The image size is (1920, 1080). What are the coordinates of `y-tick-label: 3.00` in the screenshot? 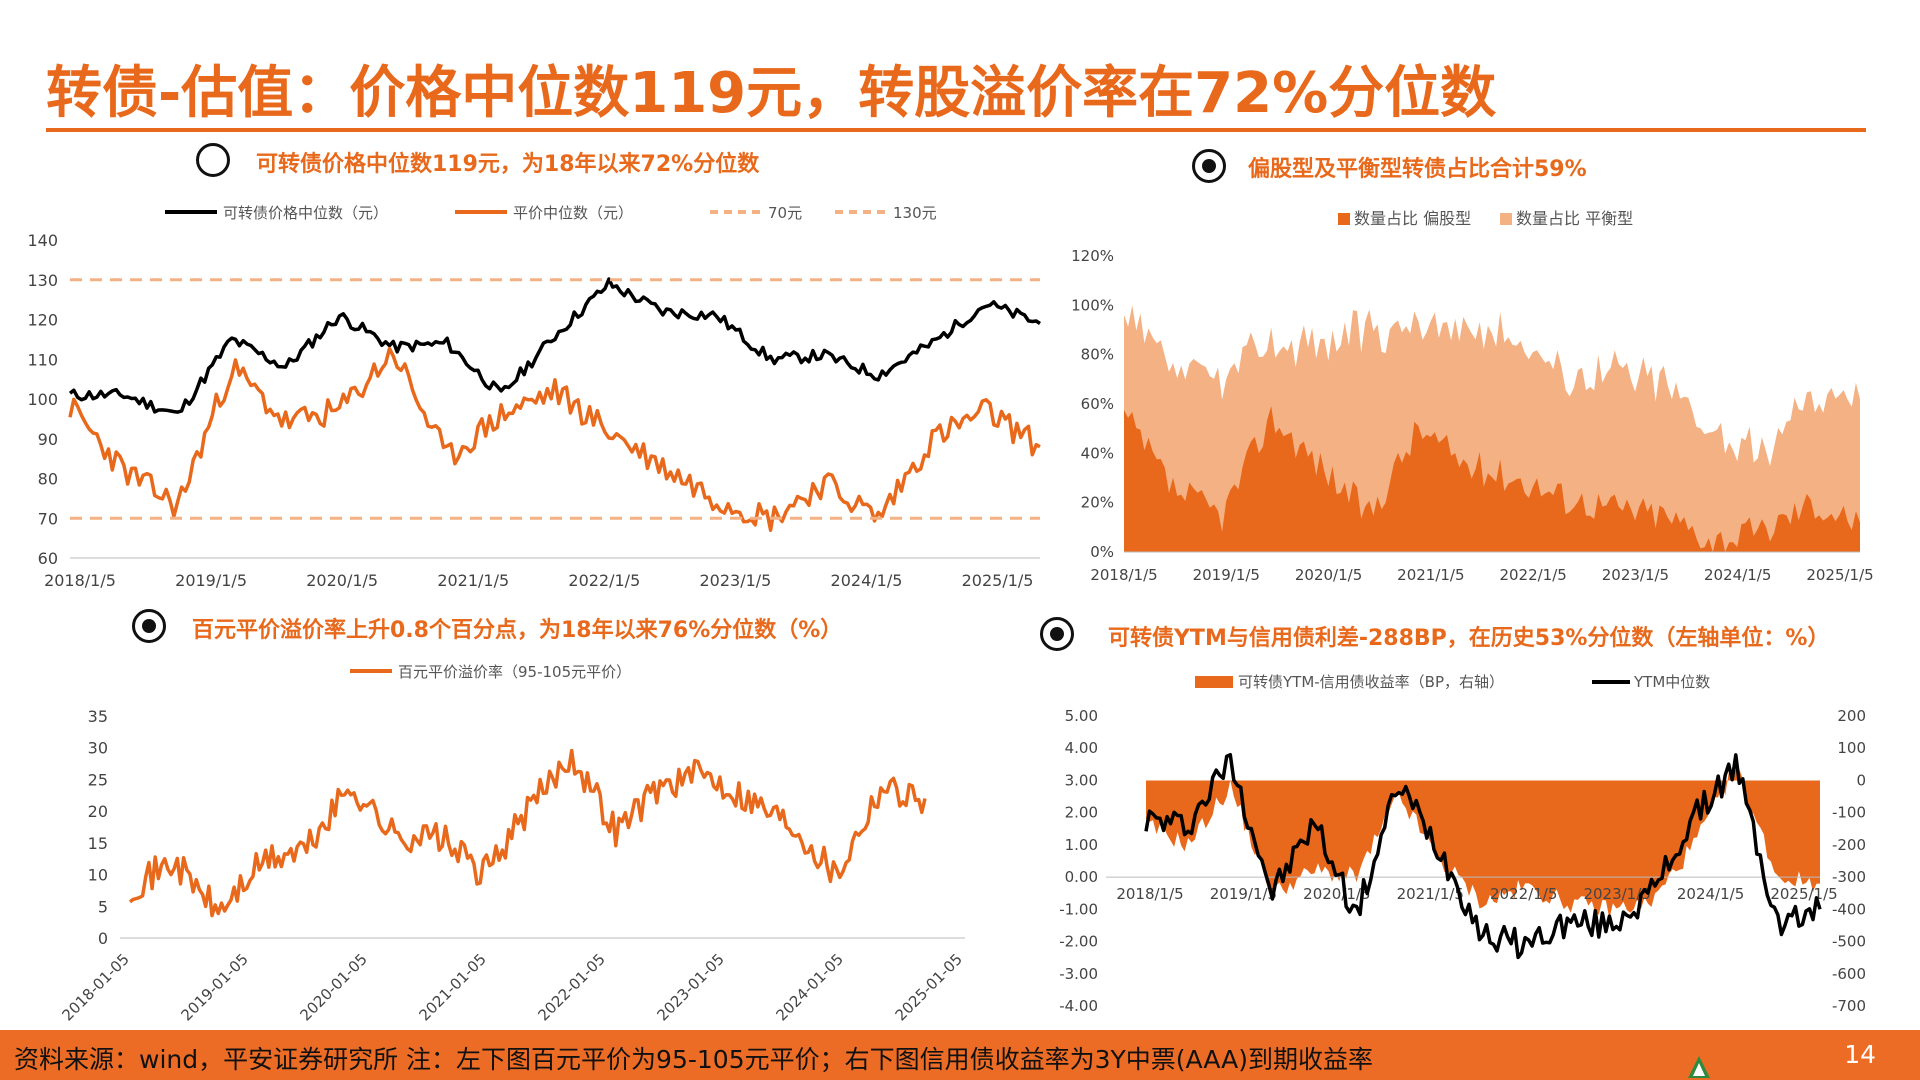 It's located at (1081, 780).